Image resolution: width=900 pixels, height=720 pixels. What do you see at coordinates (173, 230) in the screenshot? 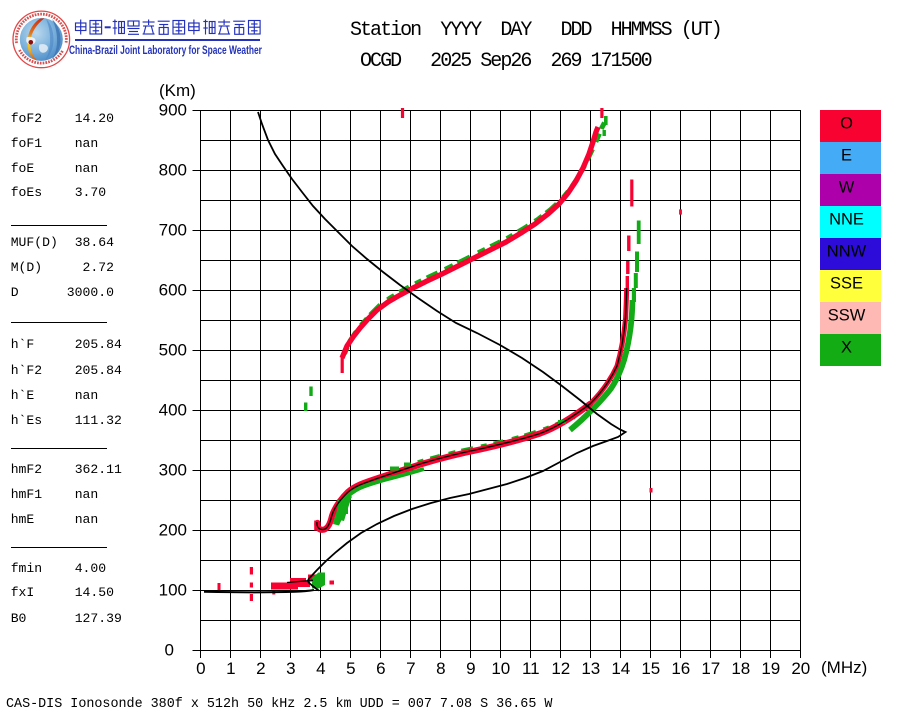
I see `svg-text: 700` at bounding box center [173, 230].